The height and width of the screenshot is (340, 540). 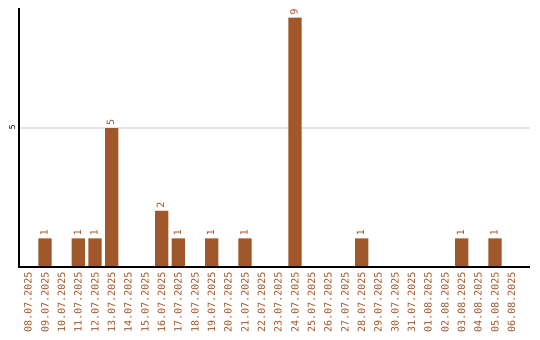 I want to click on x-tick-label: 14.07.2025, so click(x=129, y=302).